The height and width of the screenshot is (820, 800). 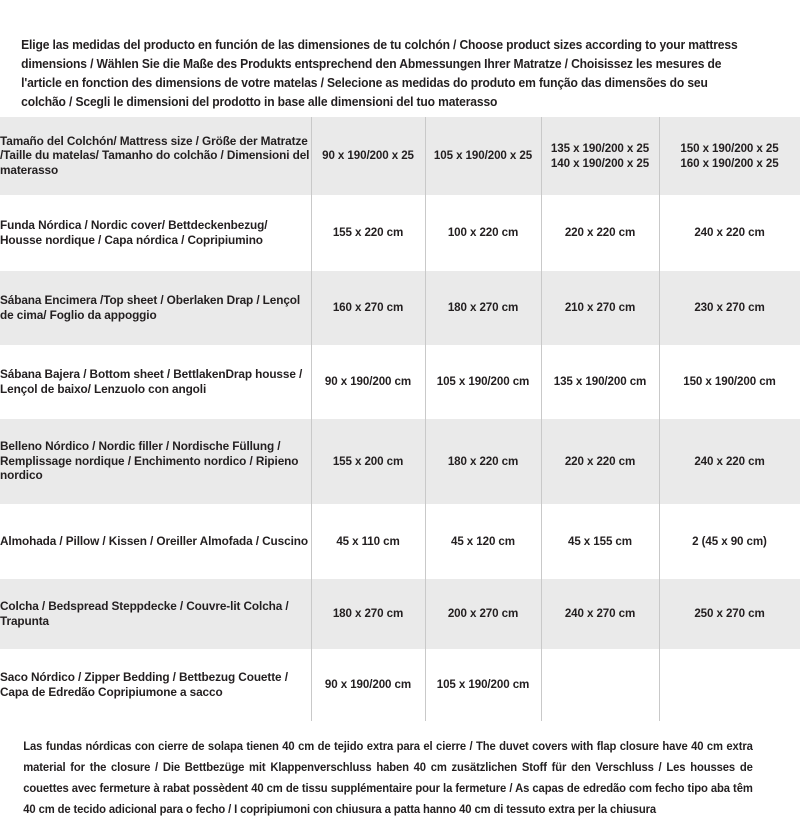 I want to click on cell-bottom-sheet-c2: 105 x 190/200 cm, so click(x=482, y=381).